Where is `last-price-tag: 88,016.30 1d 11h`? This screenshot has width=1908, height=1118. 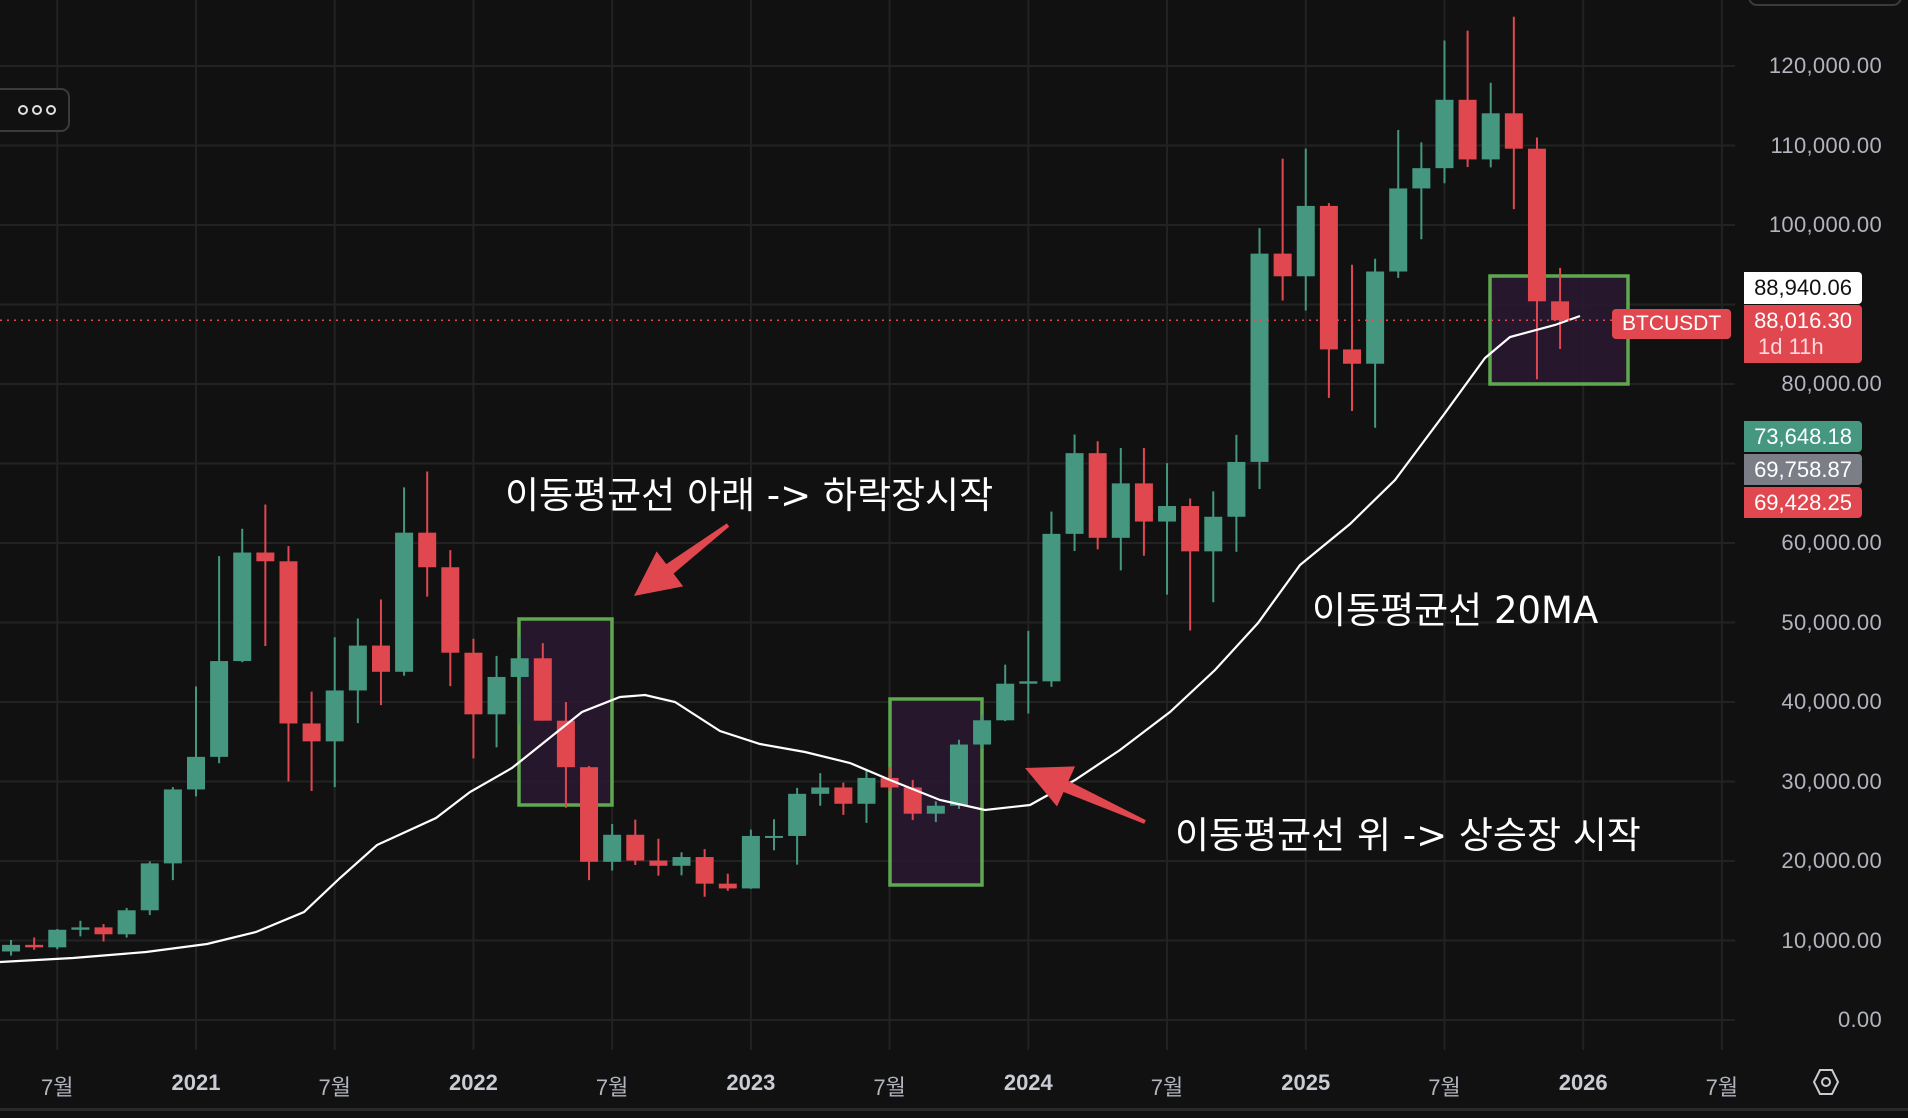 last-price-tag: 88,016.30 1d 11h is located at coordinates (1803, 334).